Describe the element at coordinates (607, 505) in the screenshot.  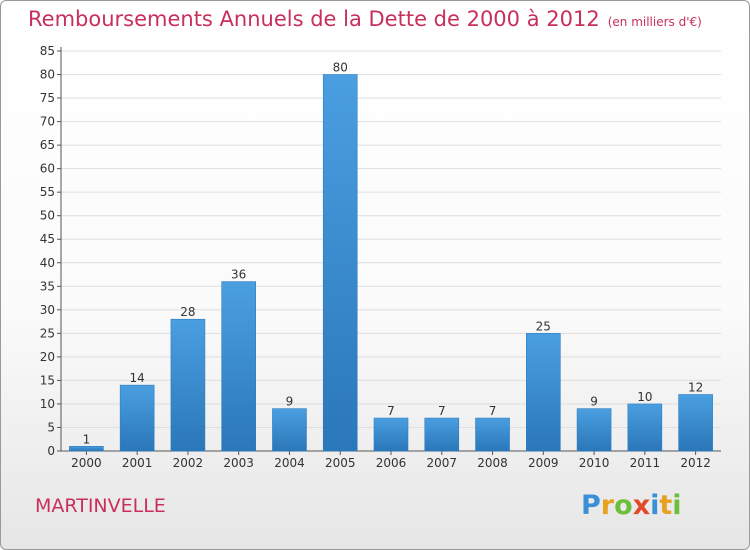
I see `logo-letter: r` at that location.